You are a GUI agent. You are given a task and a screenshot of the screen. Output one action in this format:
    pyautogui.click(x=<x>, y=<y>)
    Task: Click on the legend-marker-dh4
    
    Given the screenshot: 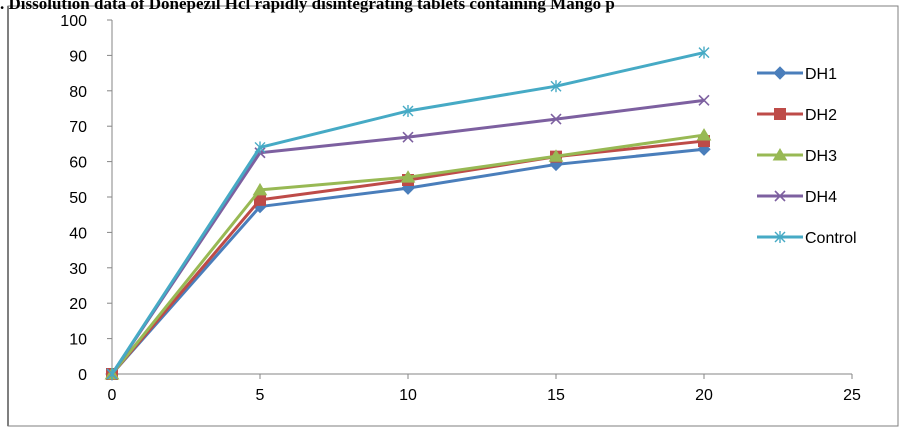 What is the action you would take?
    pyautogui.click(x=780, y=196)
    